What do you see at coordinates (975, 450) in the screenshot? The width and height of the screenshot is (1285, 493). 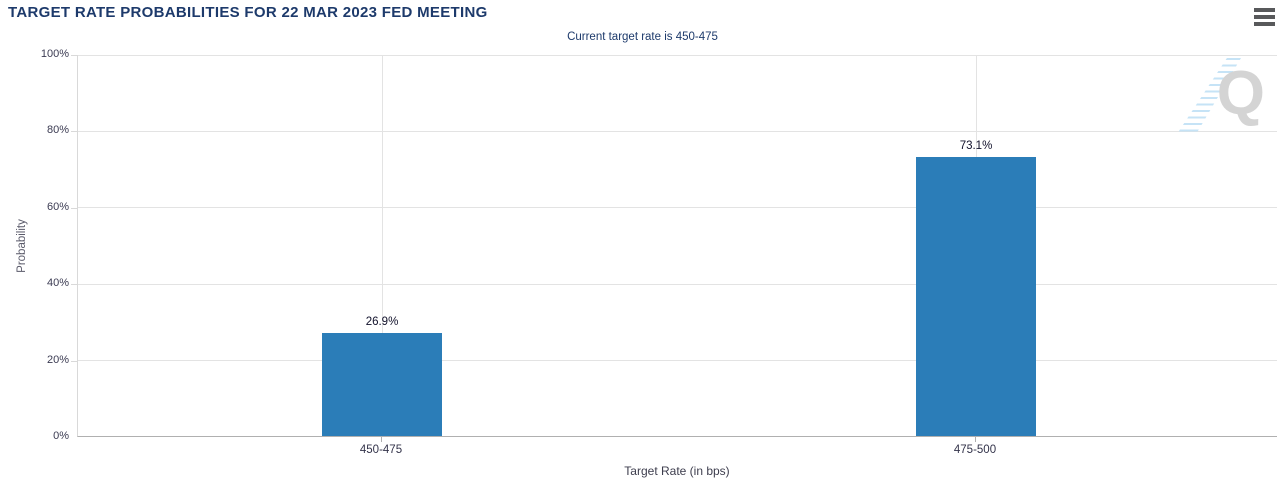 I see `x-category-label: 475-500` at bounding box center [975, 450].